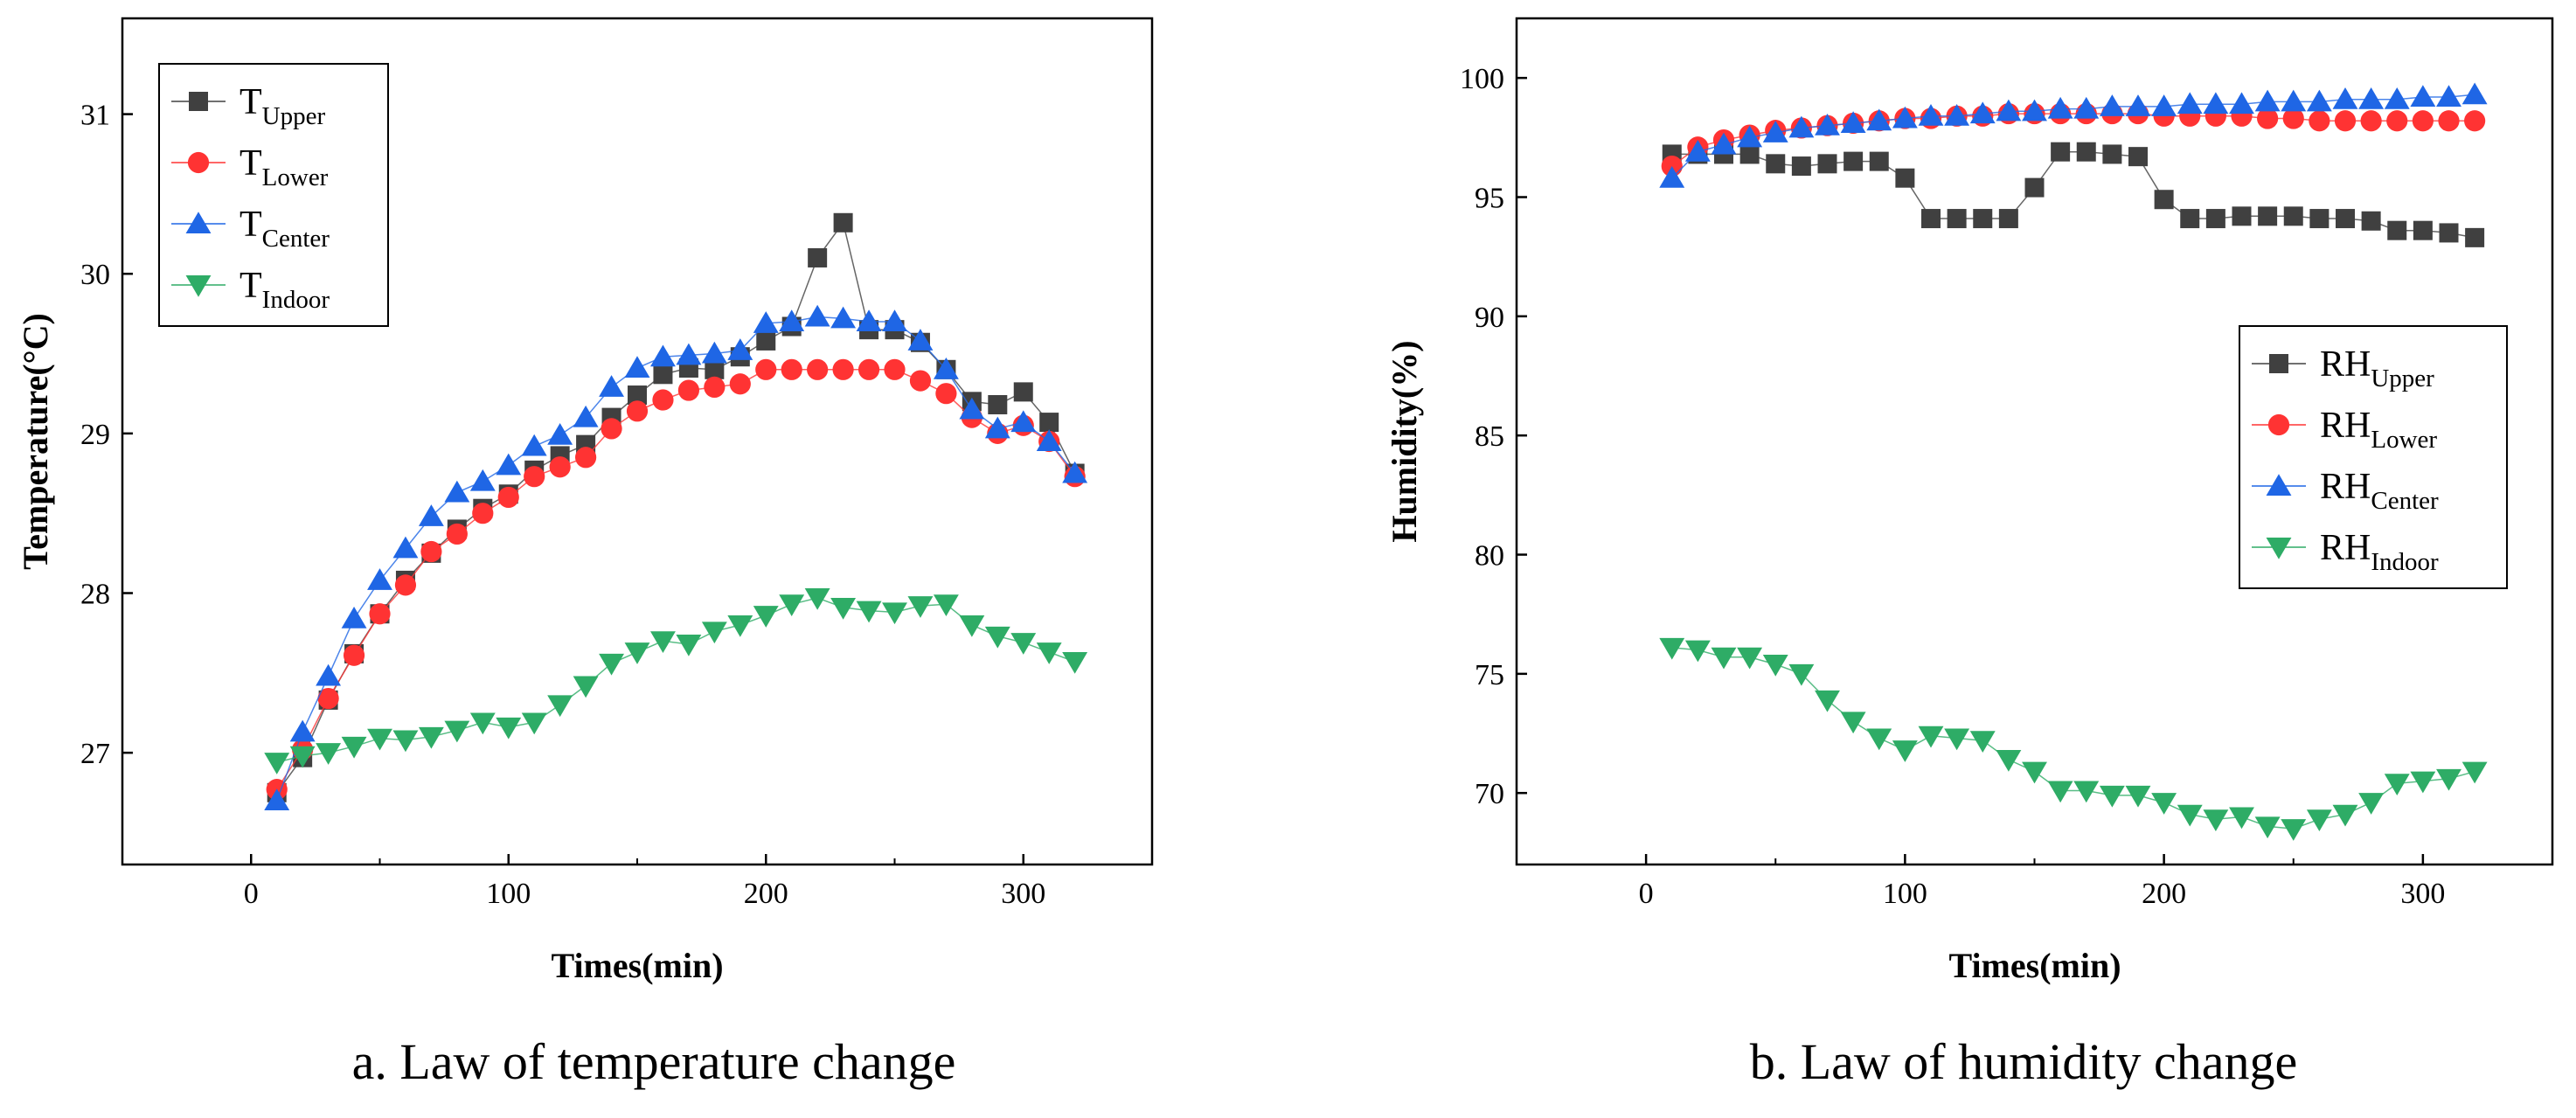 The width and height of the screenshot is (2576, 1118). Describe the element at coordinates (95, 116) in the screenshot. I see `temperature-y-tick-label: 31` at that location.